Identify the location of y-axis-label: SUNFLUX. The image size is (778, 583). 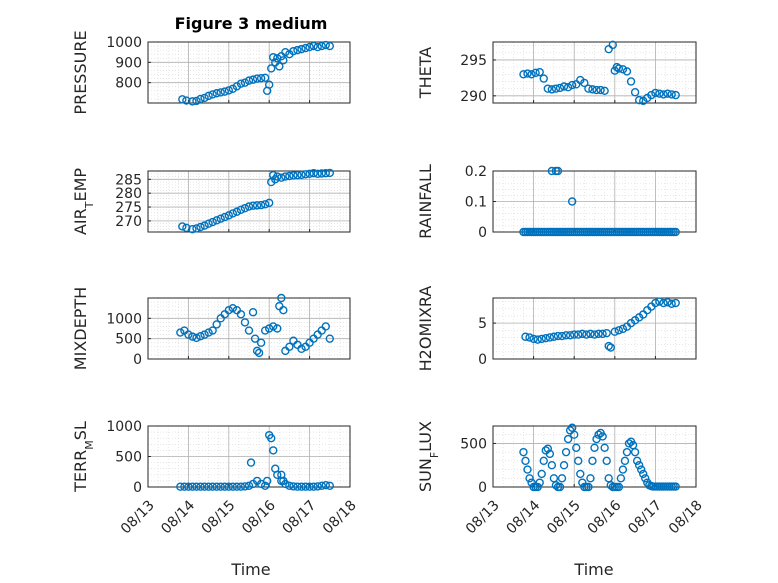
(428, 456).